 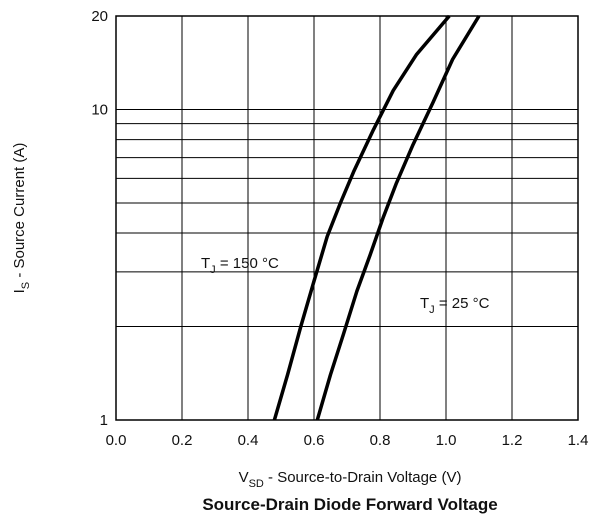 What do you see at coordinates (424, 303) in the screenshot?
I see `series-label-25c-main: T` at bounding box center [424, 303].